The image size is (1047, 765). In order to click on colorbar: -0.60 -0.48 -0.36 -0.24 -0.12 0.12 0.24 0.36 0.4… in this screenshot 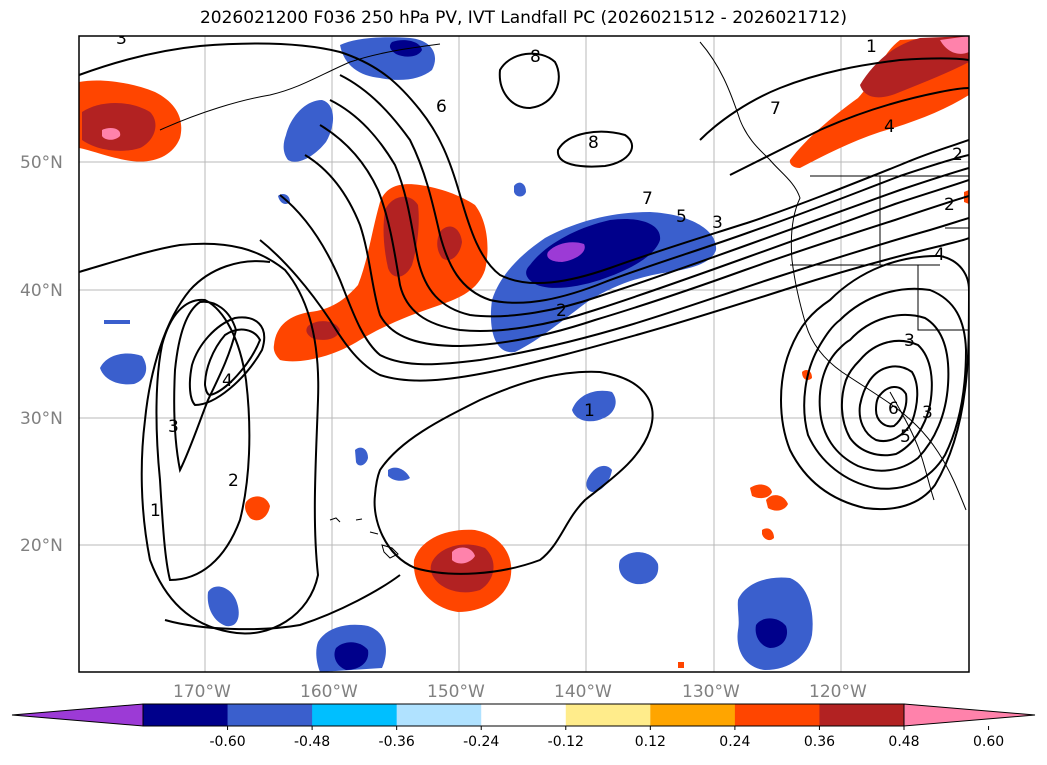, I will do `click(523, 726)`.